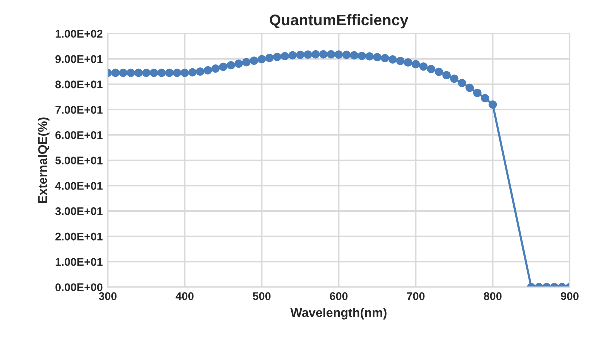 The height and width of the screenshot is (338, 600). Describe the element at coordinates (338, 314) in the screenshot. I see `x-axis-title: Wavelength(nm)` at that location.